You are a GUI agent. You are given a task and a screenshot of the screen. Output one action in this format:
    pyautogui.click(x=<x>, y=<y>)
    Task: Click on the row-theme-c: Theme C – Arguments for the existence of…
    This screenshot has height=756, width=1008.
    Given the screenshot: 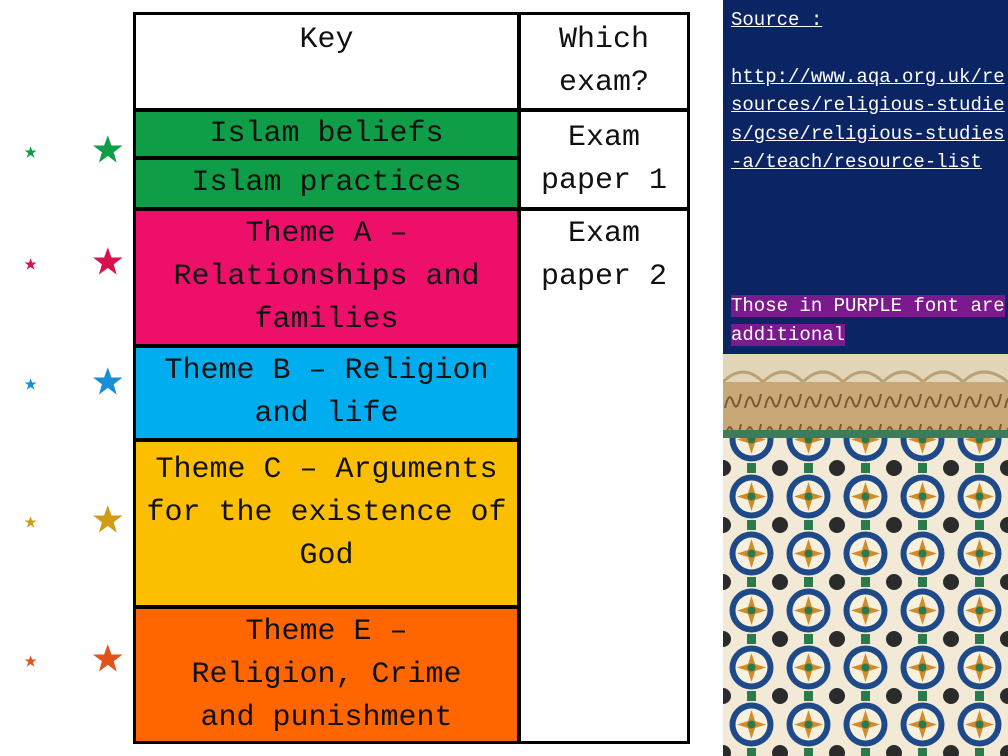 What is the action you would take?
    pyautogui.click(x=326, y=523)
    